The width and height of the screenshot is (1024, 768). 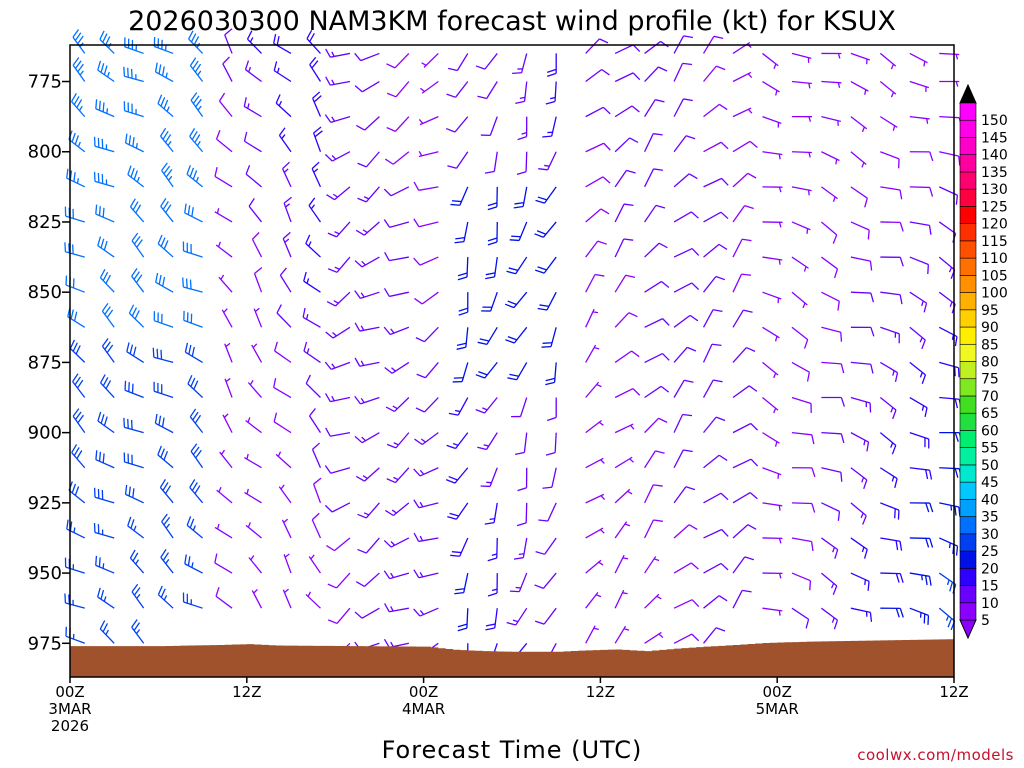 What do you see at coordinates (994, 259) in the screenshot?
I see `colorbar-label: 110` at bounding box center [994, 259].